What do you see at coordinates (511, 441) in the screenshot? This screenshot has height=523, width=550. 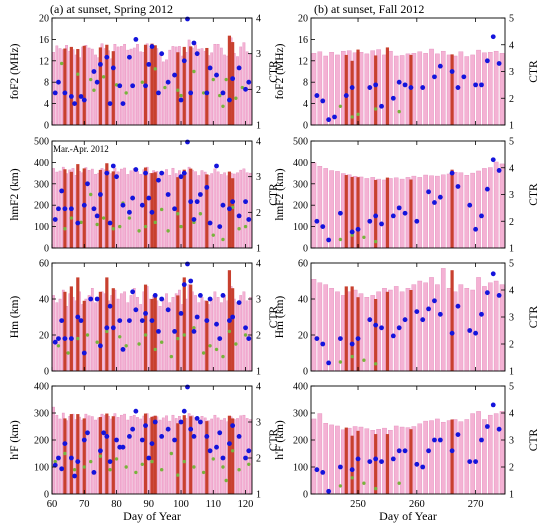 I see `y2-tick-label: 3` at bounding box center [511, 441].